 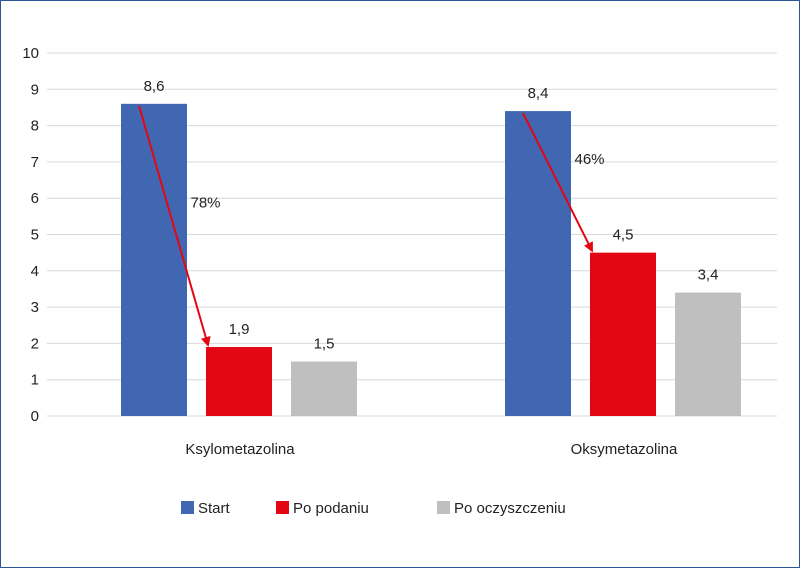 What do you see at coordinates (35, 89) in the screenshot?
I see `y-tick-label: 9` at bounding box center [35, 89].